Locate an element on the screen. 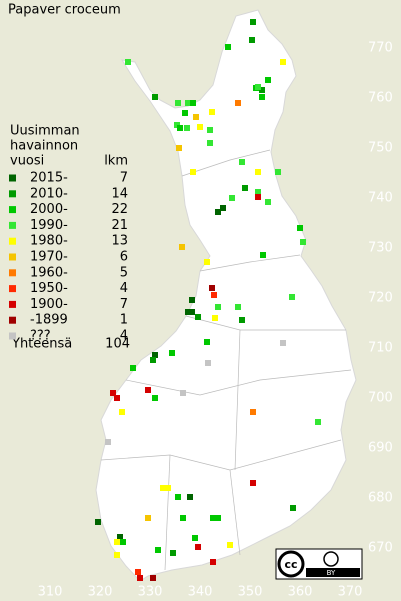  y-tick-label: 740 is located at coordinates (380, 198).